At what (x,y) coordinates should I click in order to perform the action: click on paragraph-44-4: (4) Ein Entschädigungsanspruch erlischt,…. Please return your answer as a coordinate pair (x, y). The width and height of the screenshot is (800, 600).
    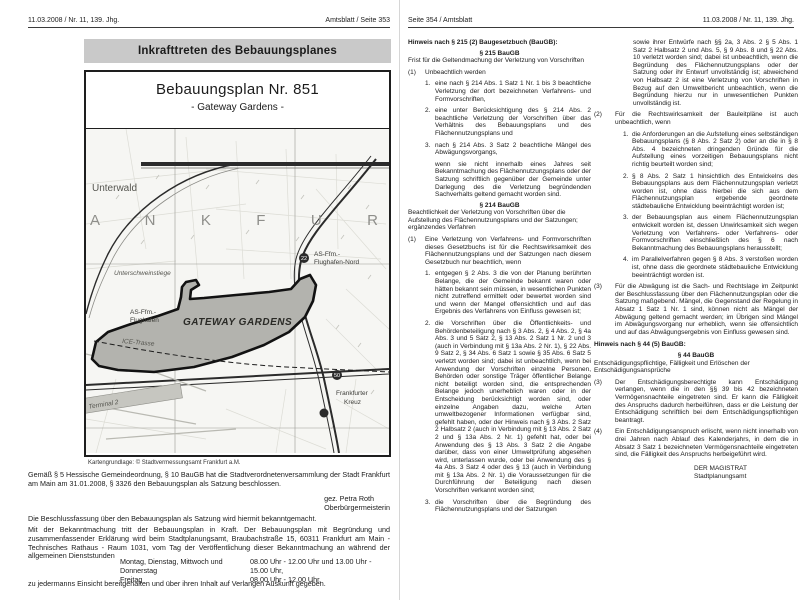
    Looking at the image, I should click on (696, 443).